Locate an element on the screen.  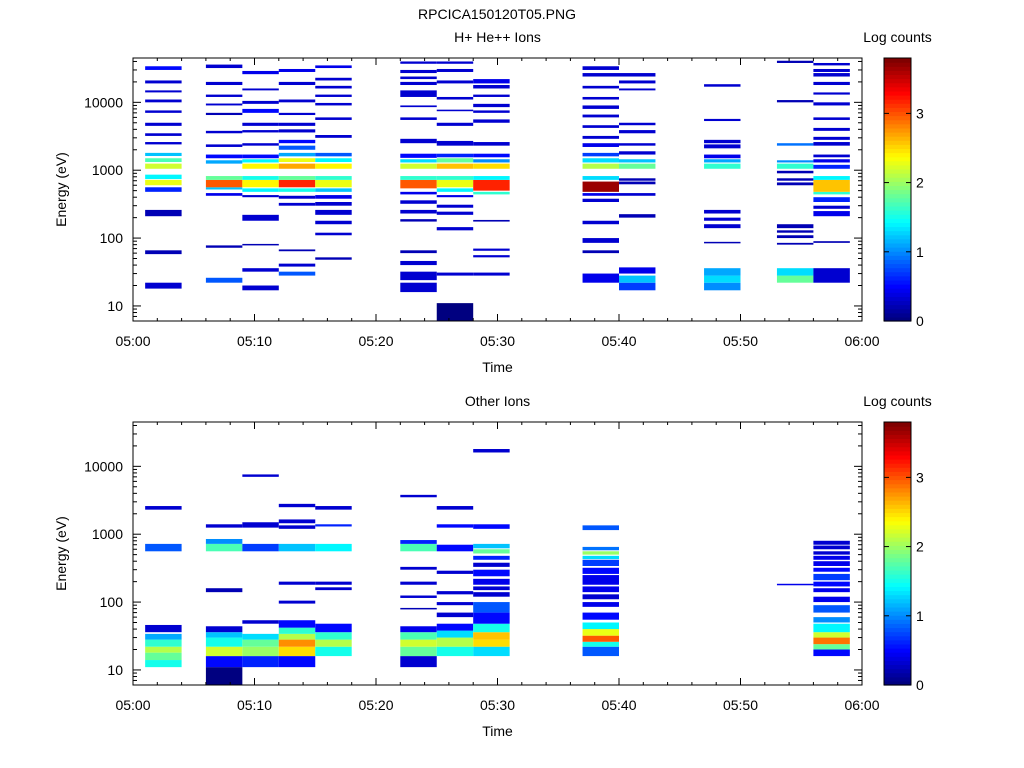
colorbar-title: Log counts is located at coordinates (897, 401).